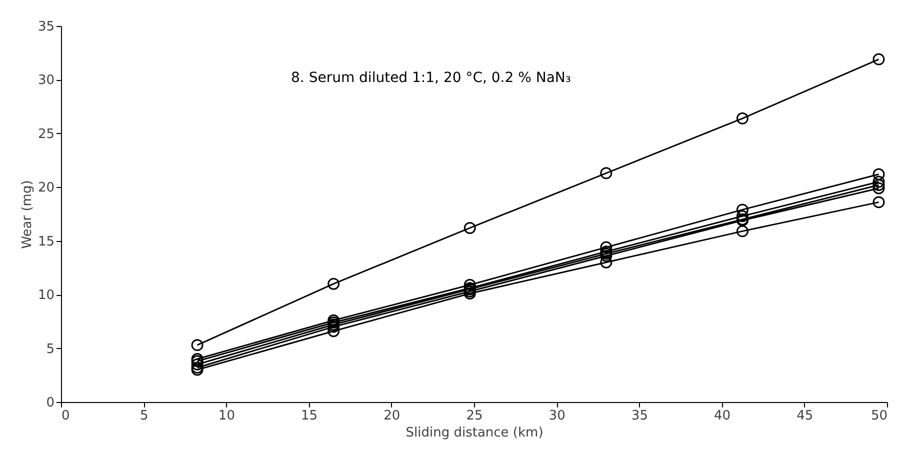 The image size is (923, 474). I want to click on y-tick-label: 30, so click(46, 80).